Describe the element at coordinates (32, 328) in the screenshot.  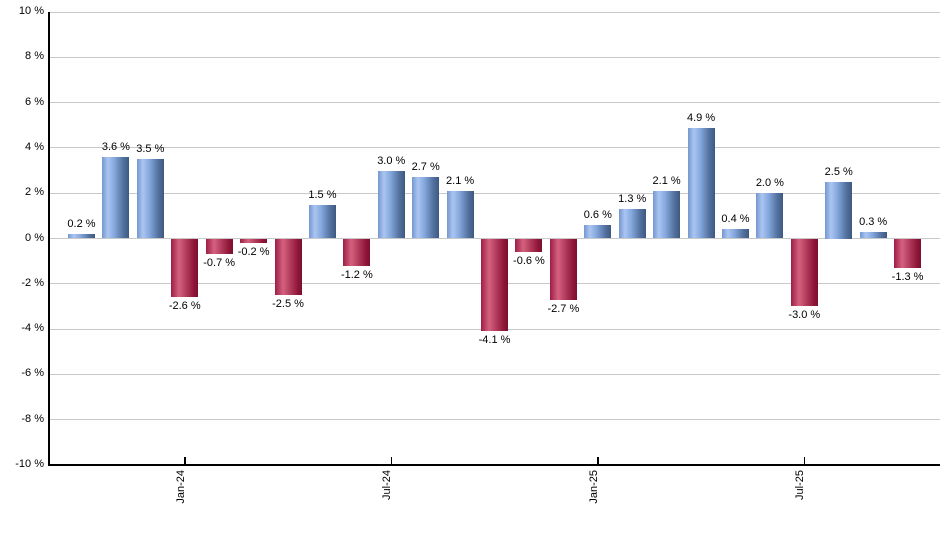
I see `y-tick-label: -4 %` at that location.